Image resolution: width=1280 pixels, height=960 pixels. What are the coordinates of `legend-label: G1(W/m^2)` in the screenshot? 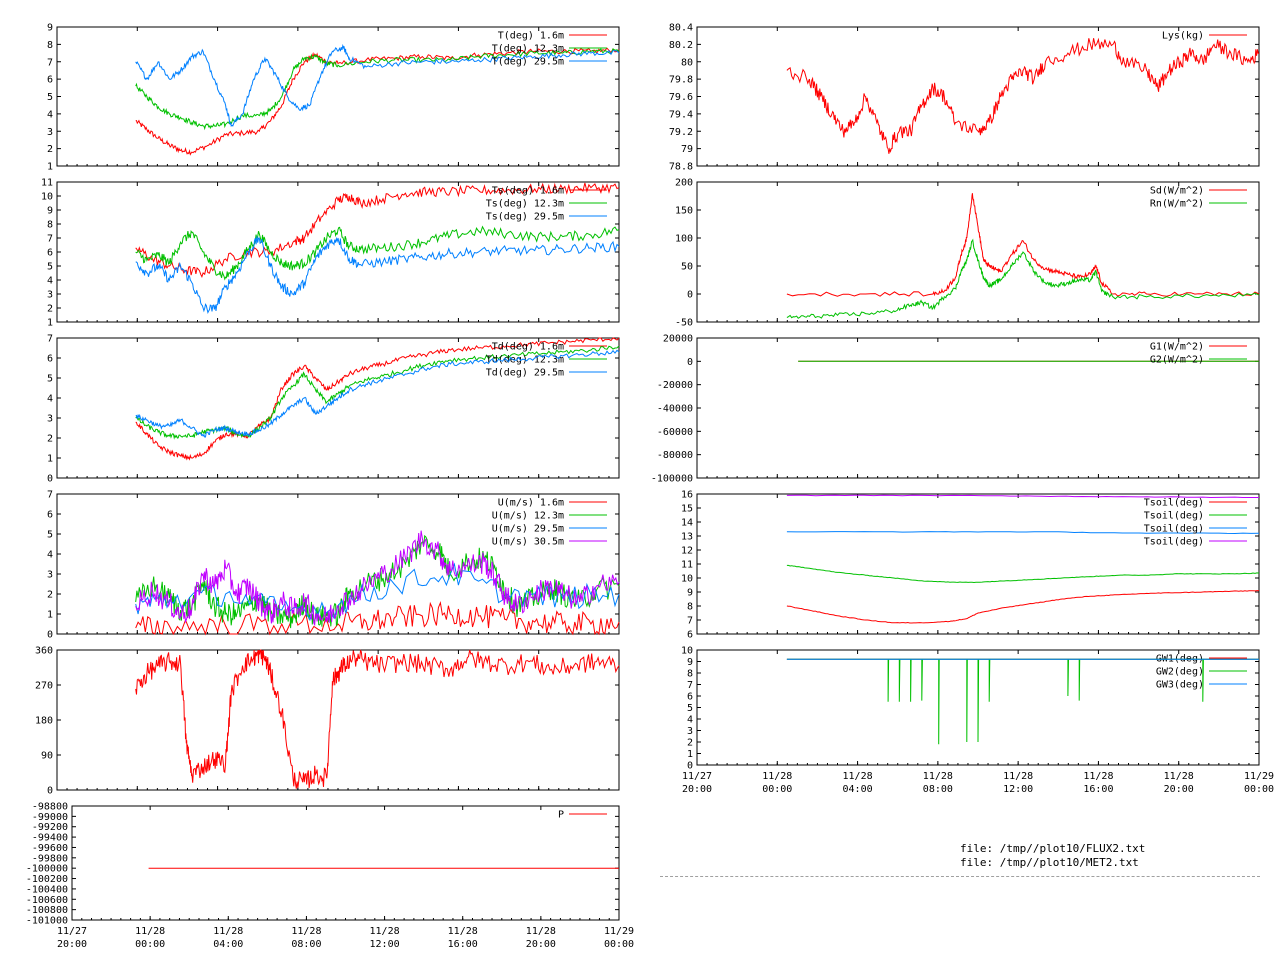 It's located at (1177, 347).